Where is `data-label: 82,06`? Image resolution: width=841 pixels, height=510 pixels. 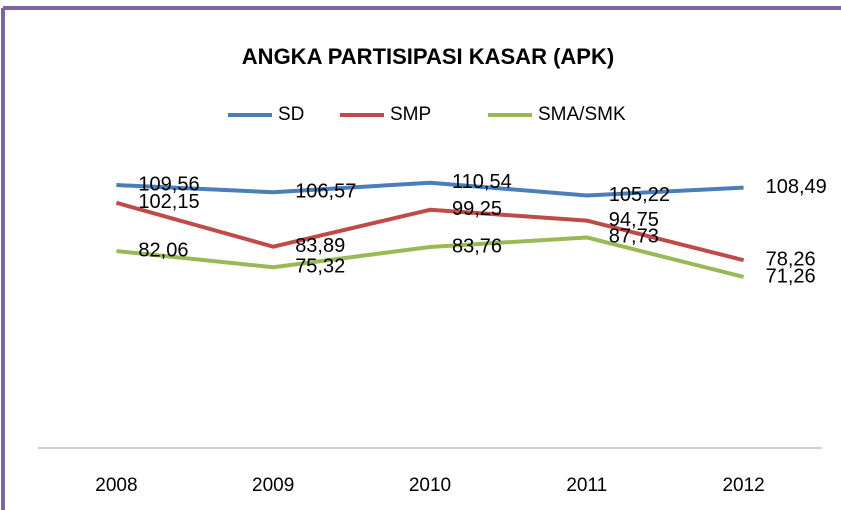 data-label: 82,06 is located at coordinates (163, 250).